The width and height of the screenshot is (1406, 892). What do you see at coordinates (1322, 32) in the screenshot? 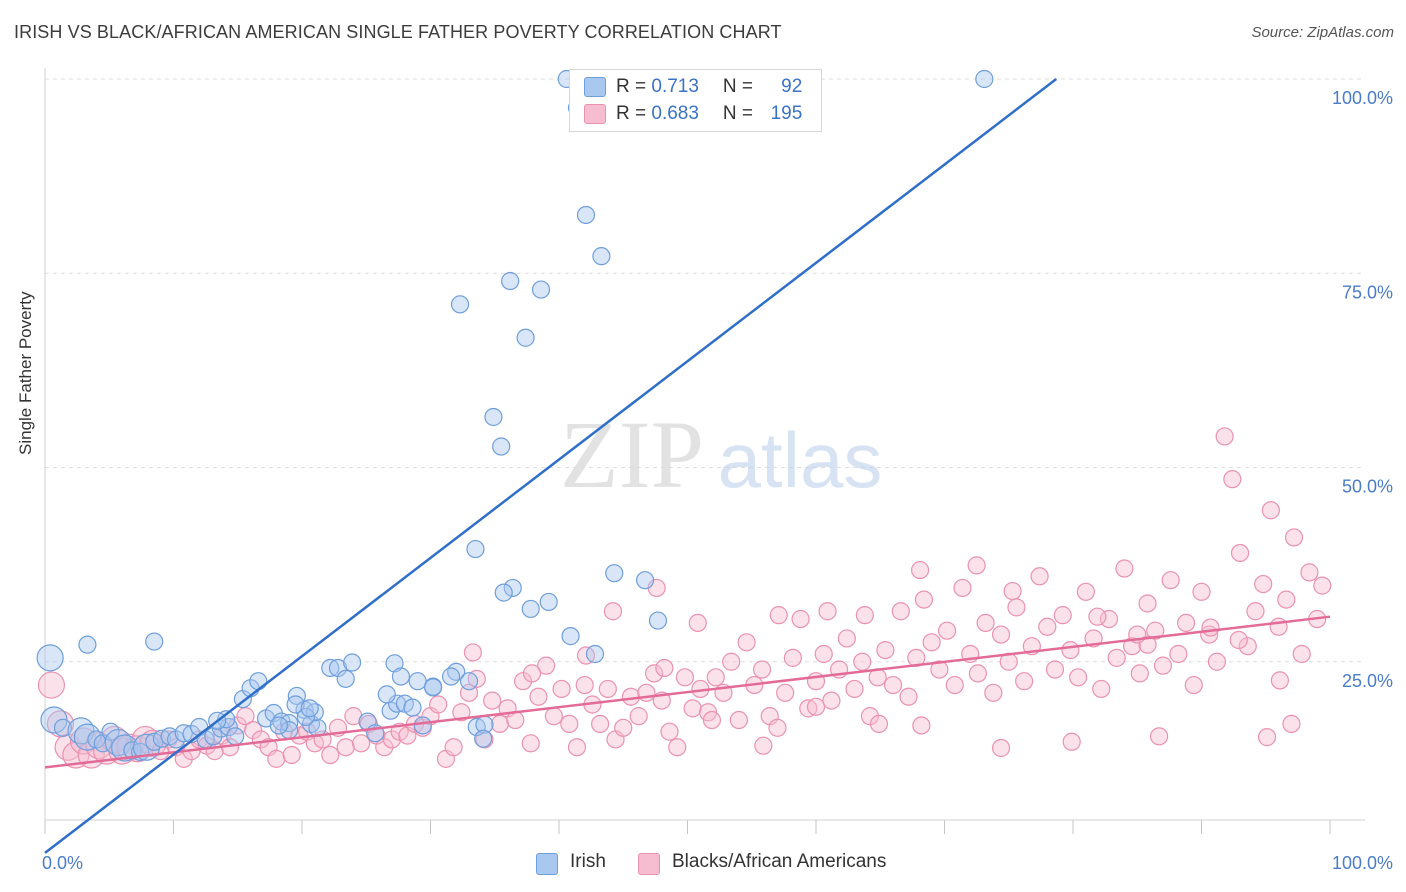
I see `source-credit: Source: ZipAtlas.com` at bounding box center [1322, 32].